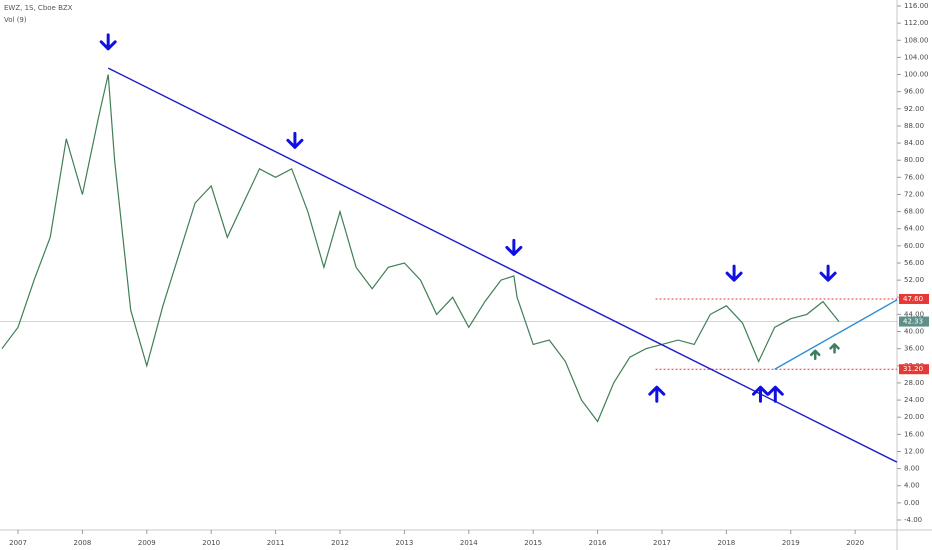 The height and width of the screenshot is (550, 932). I want to click on y-tick-label: 68.00, so click(914, 212).